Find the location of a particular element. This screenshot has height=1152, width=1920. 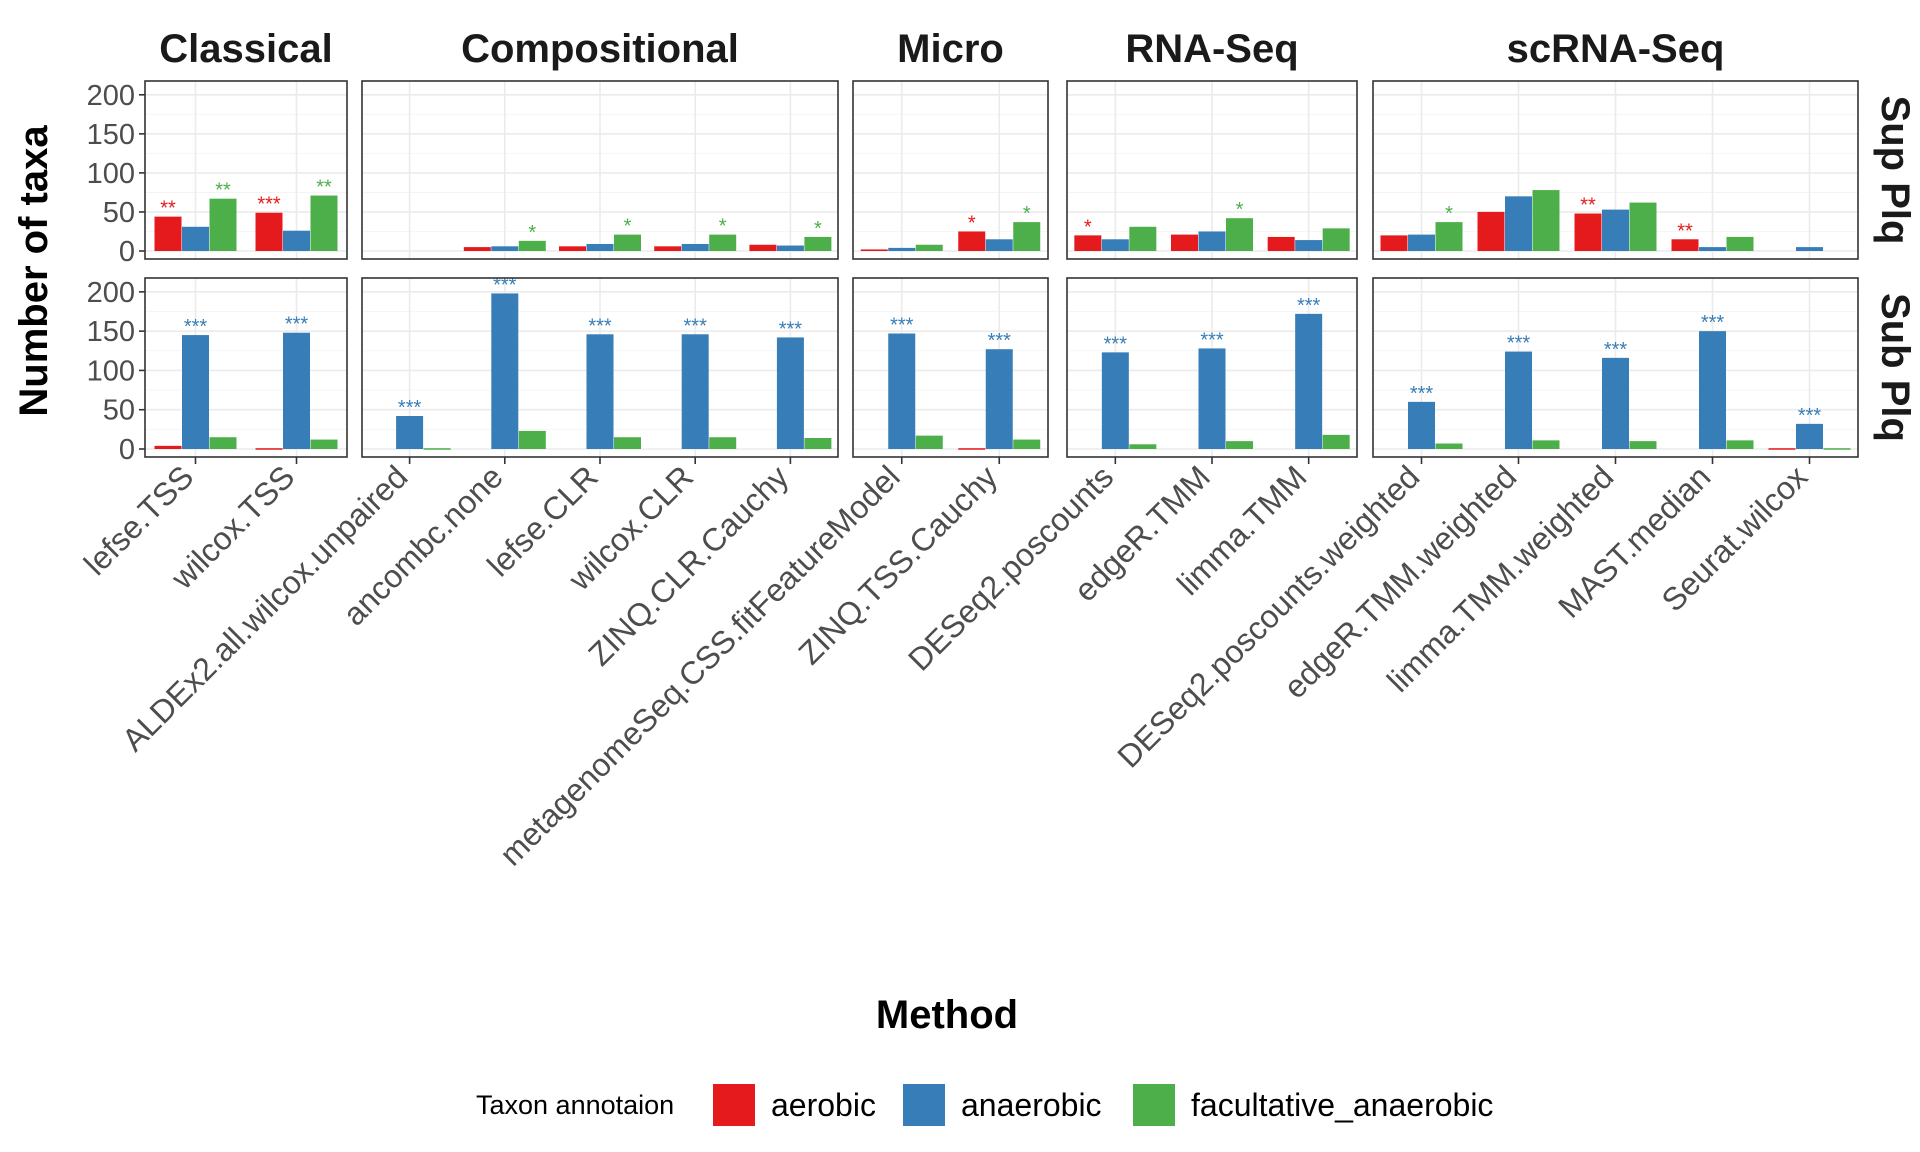

y-axis-title: Number of taxa is located at coordinates (34, 271).